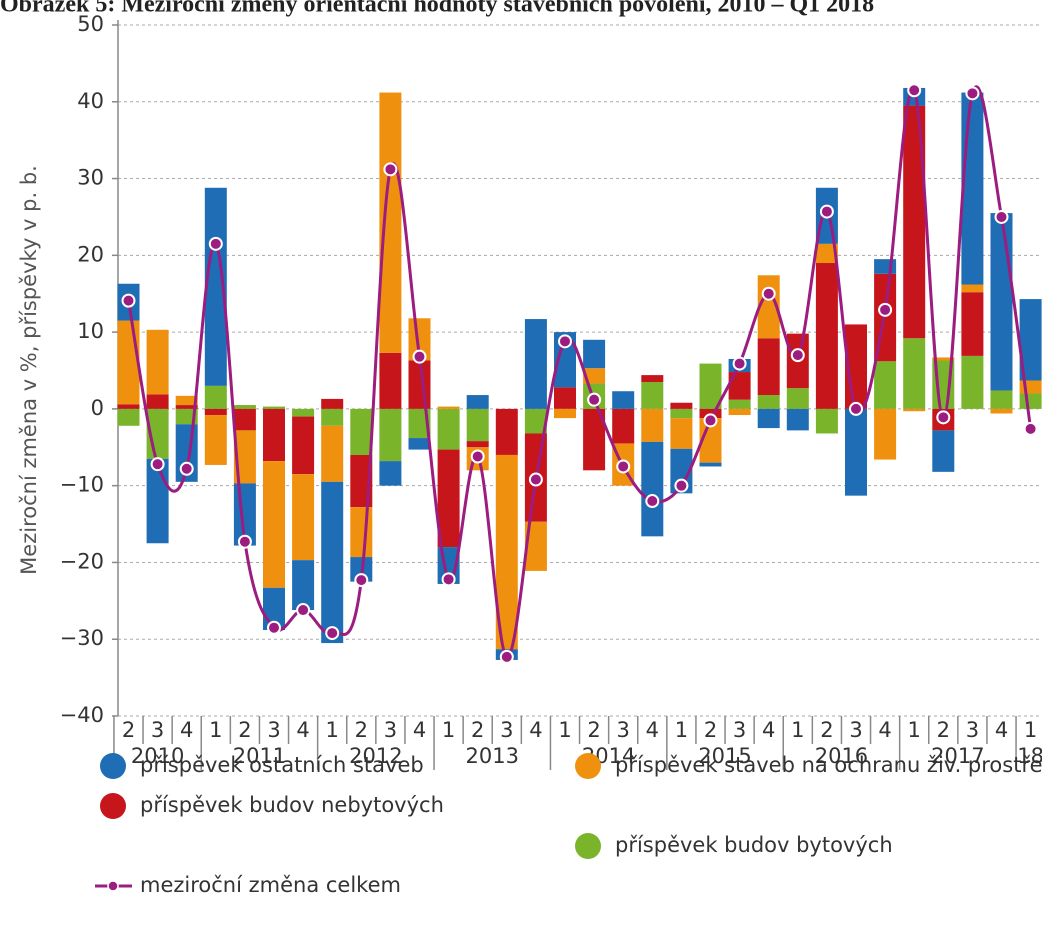 The image size is (1042, 932). Describe the element at coordinates (270, 885) in the screenshot. I see `legend-label: meziroční změna celkem` at that location.